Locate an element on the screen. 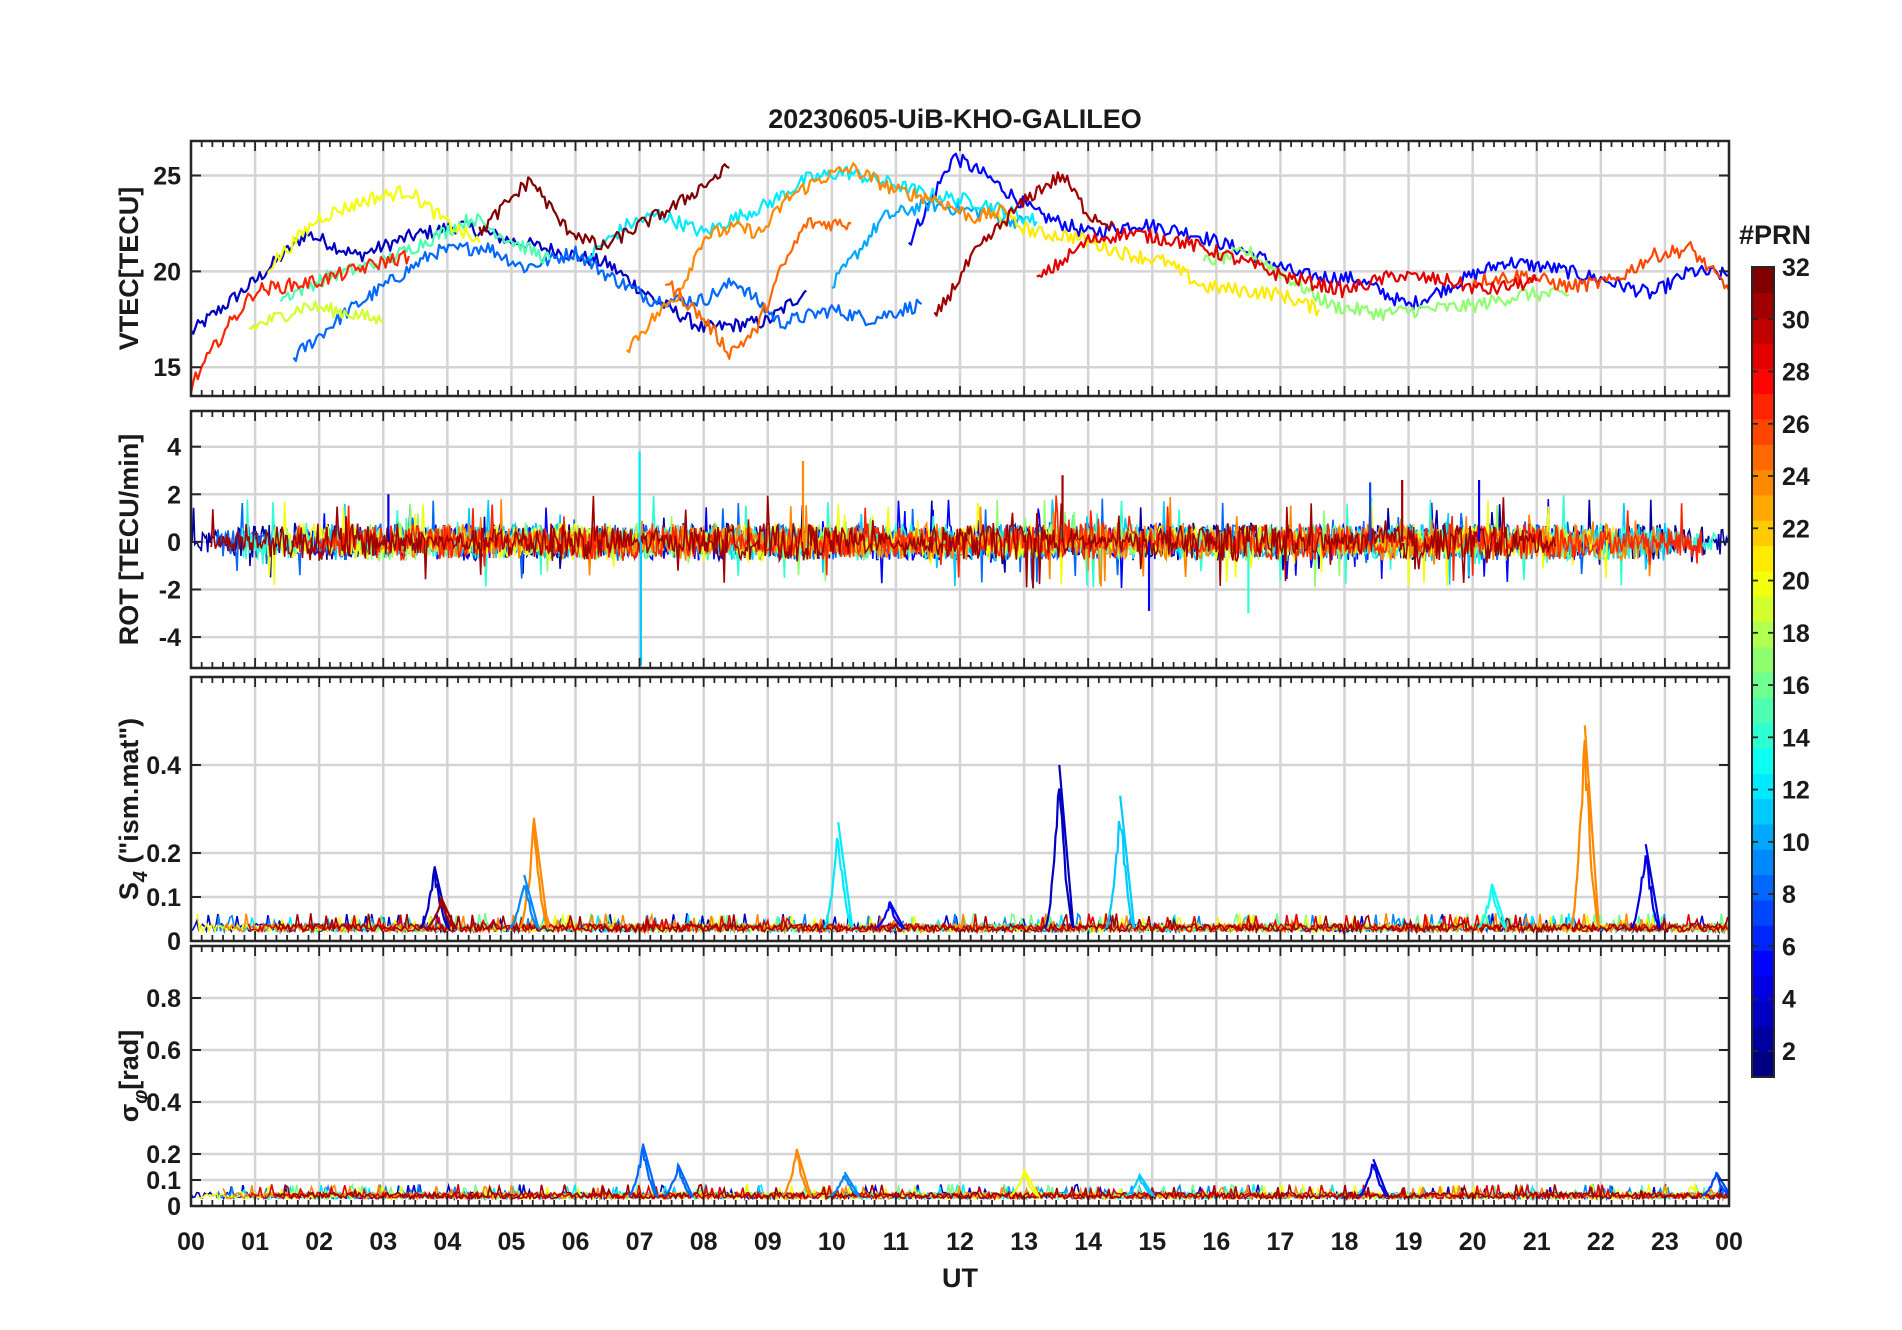  colorbar-tick-label: 28 is located at coordinates (1796, 373).